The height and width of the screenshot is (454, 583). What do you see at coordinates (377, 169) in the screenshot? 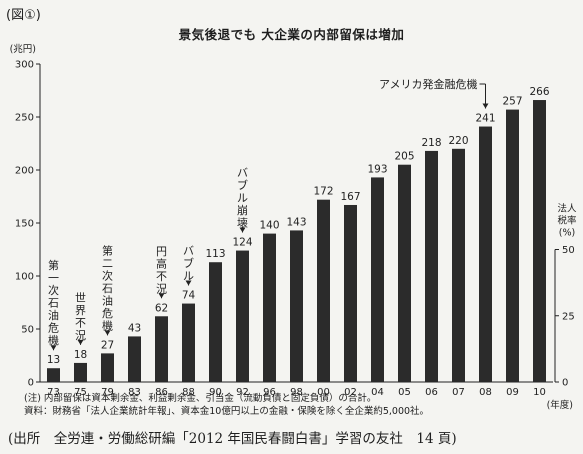
I see `bar-value-label: 193` at bounding box center [377, 169].